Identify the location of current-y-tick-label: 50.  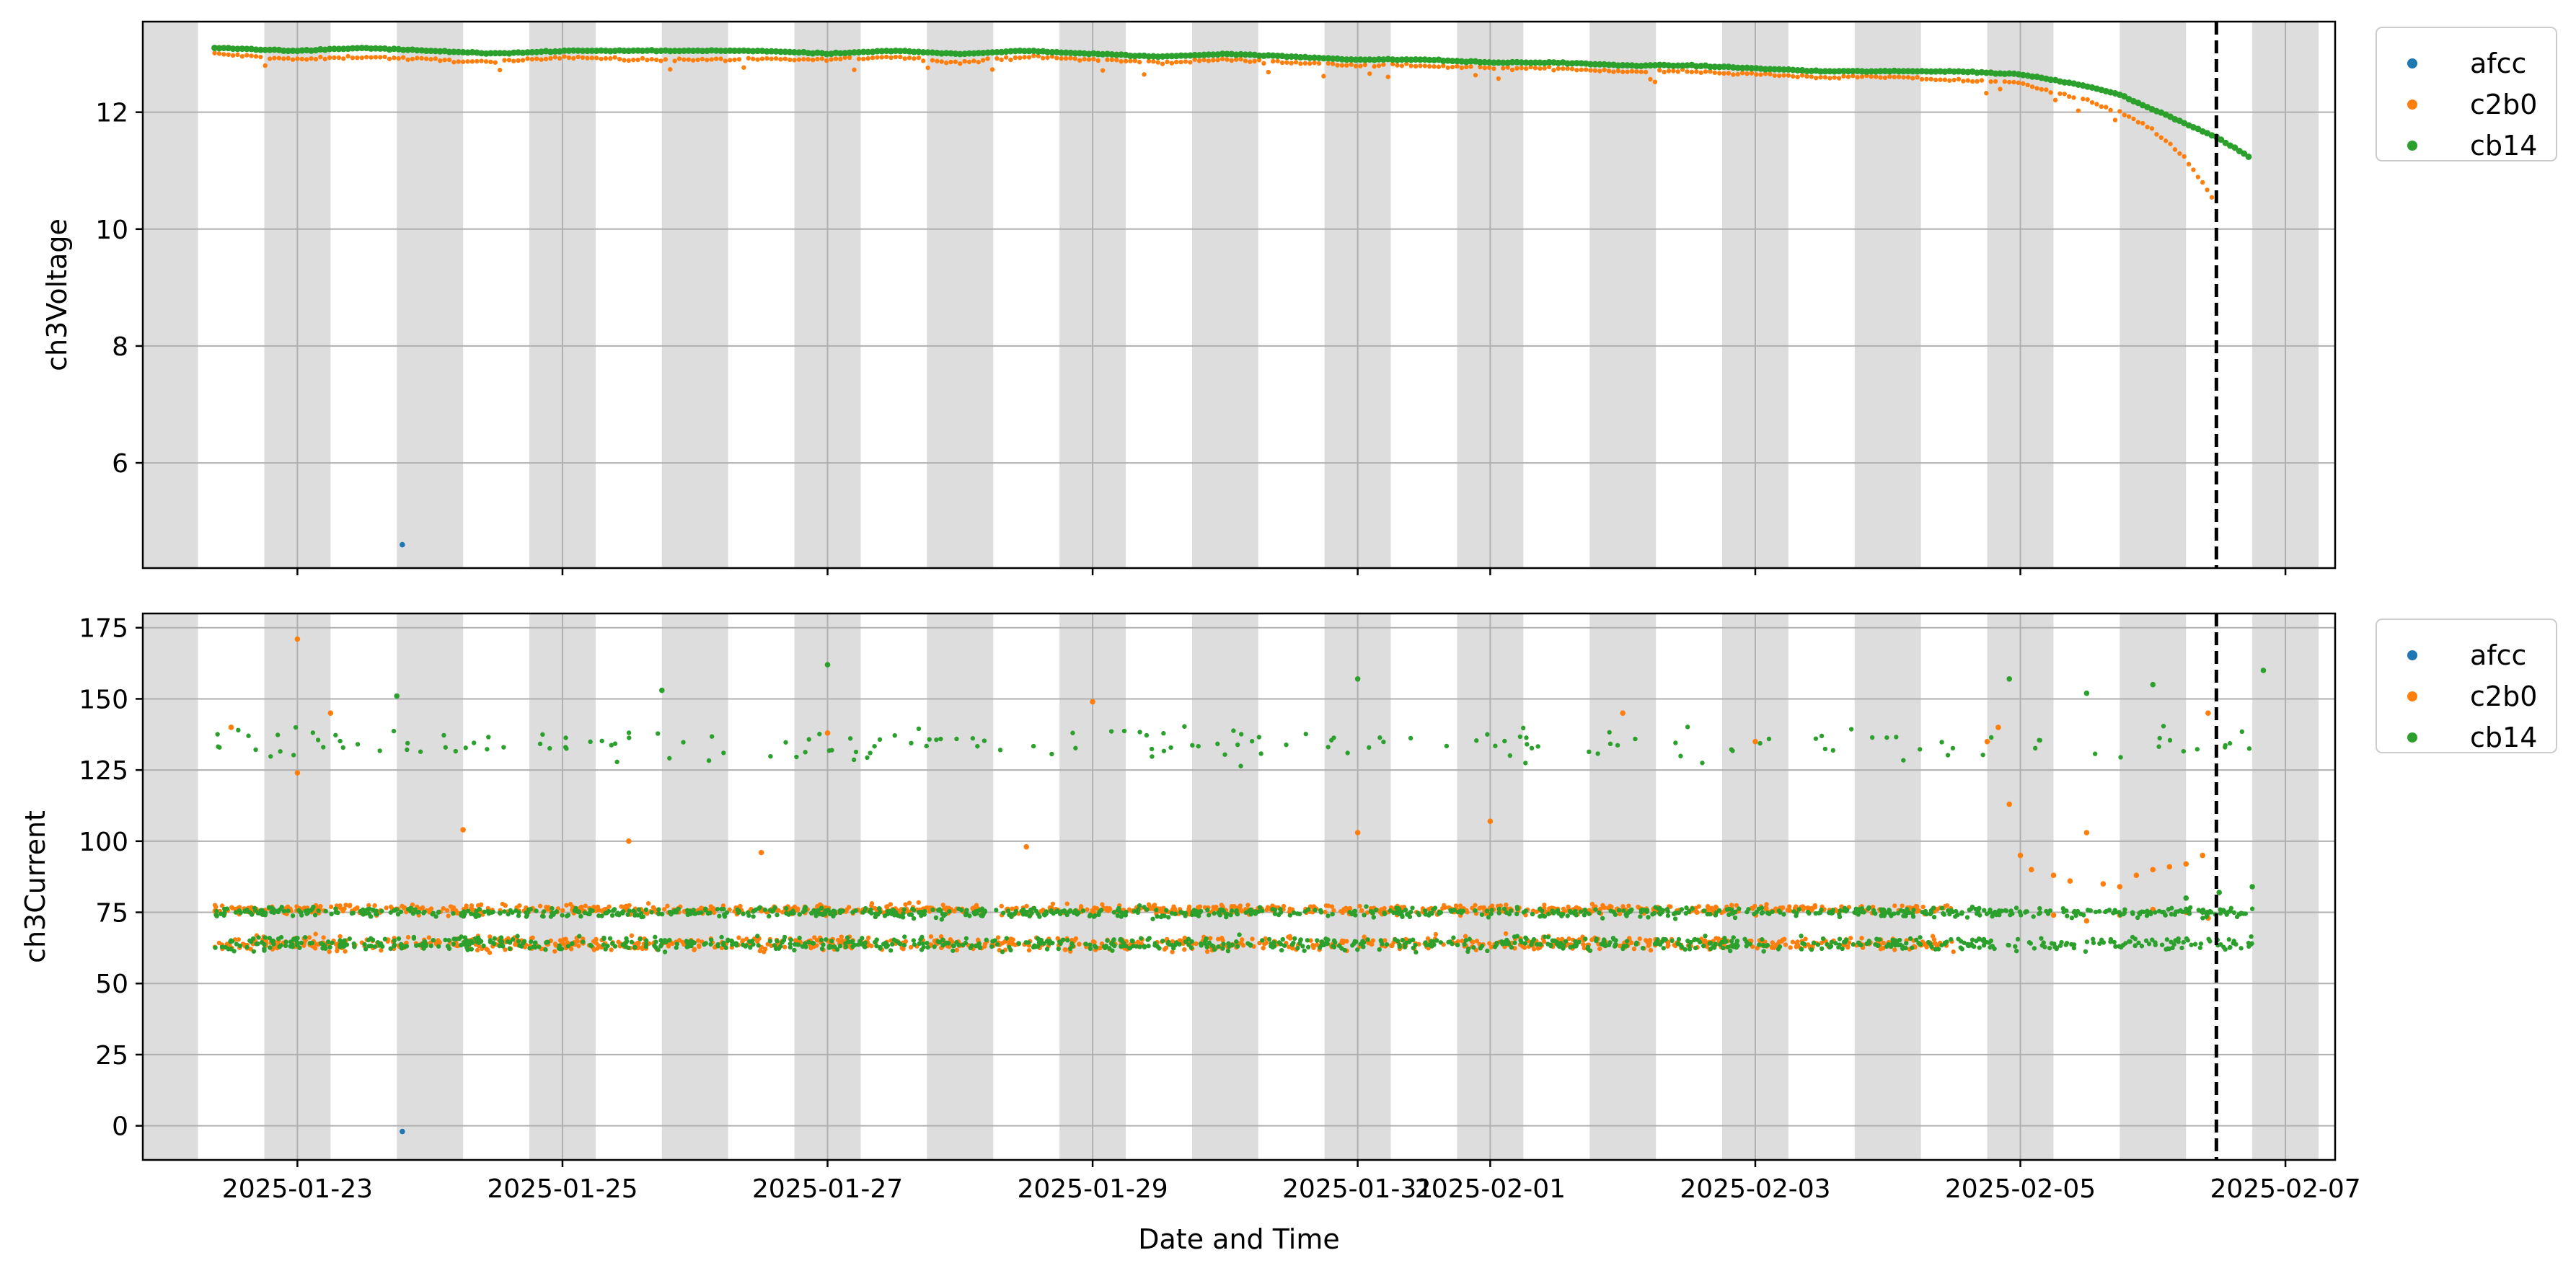
(111, 984).